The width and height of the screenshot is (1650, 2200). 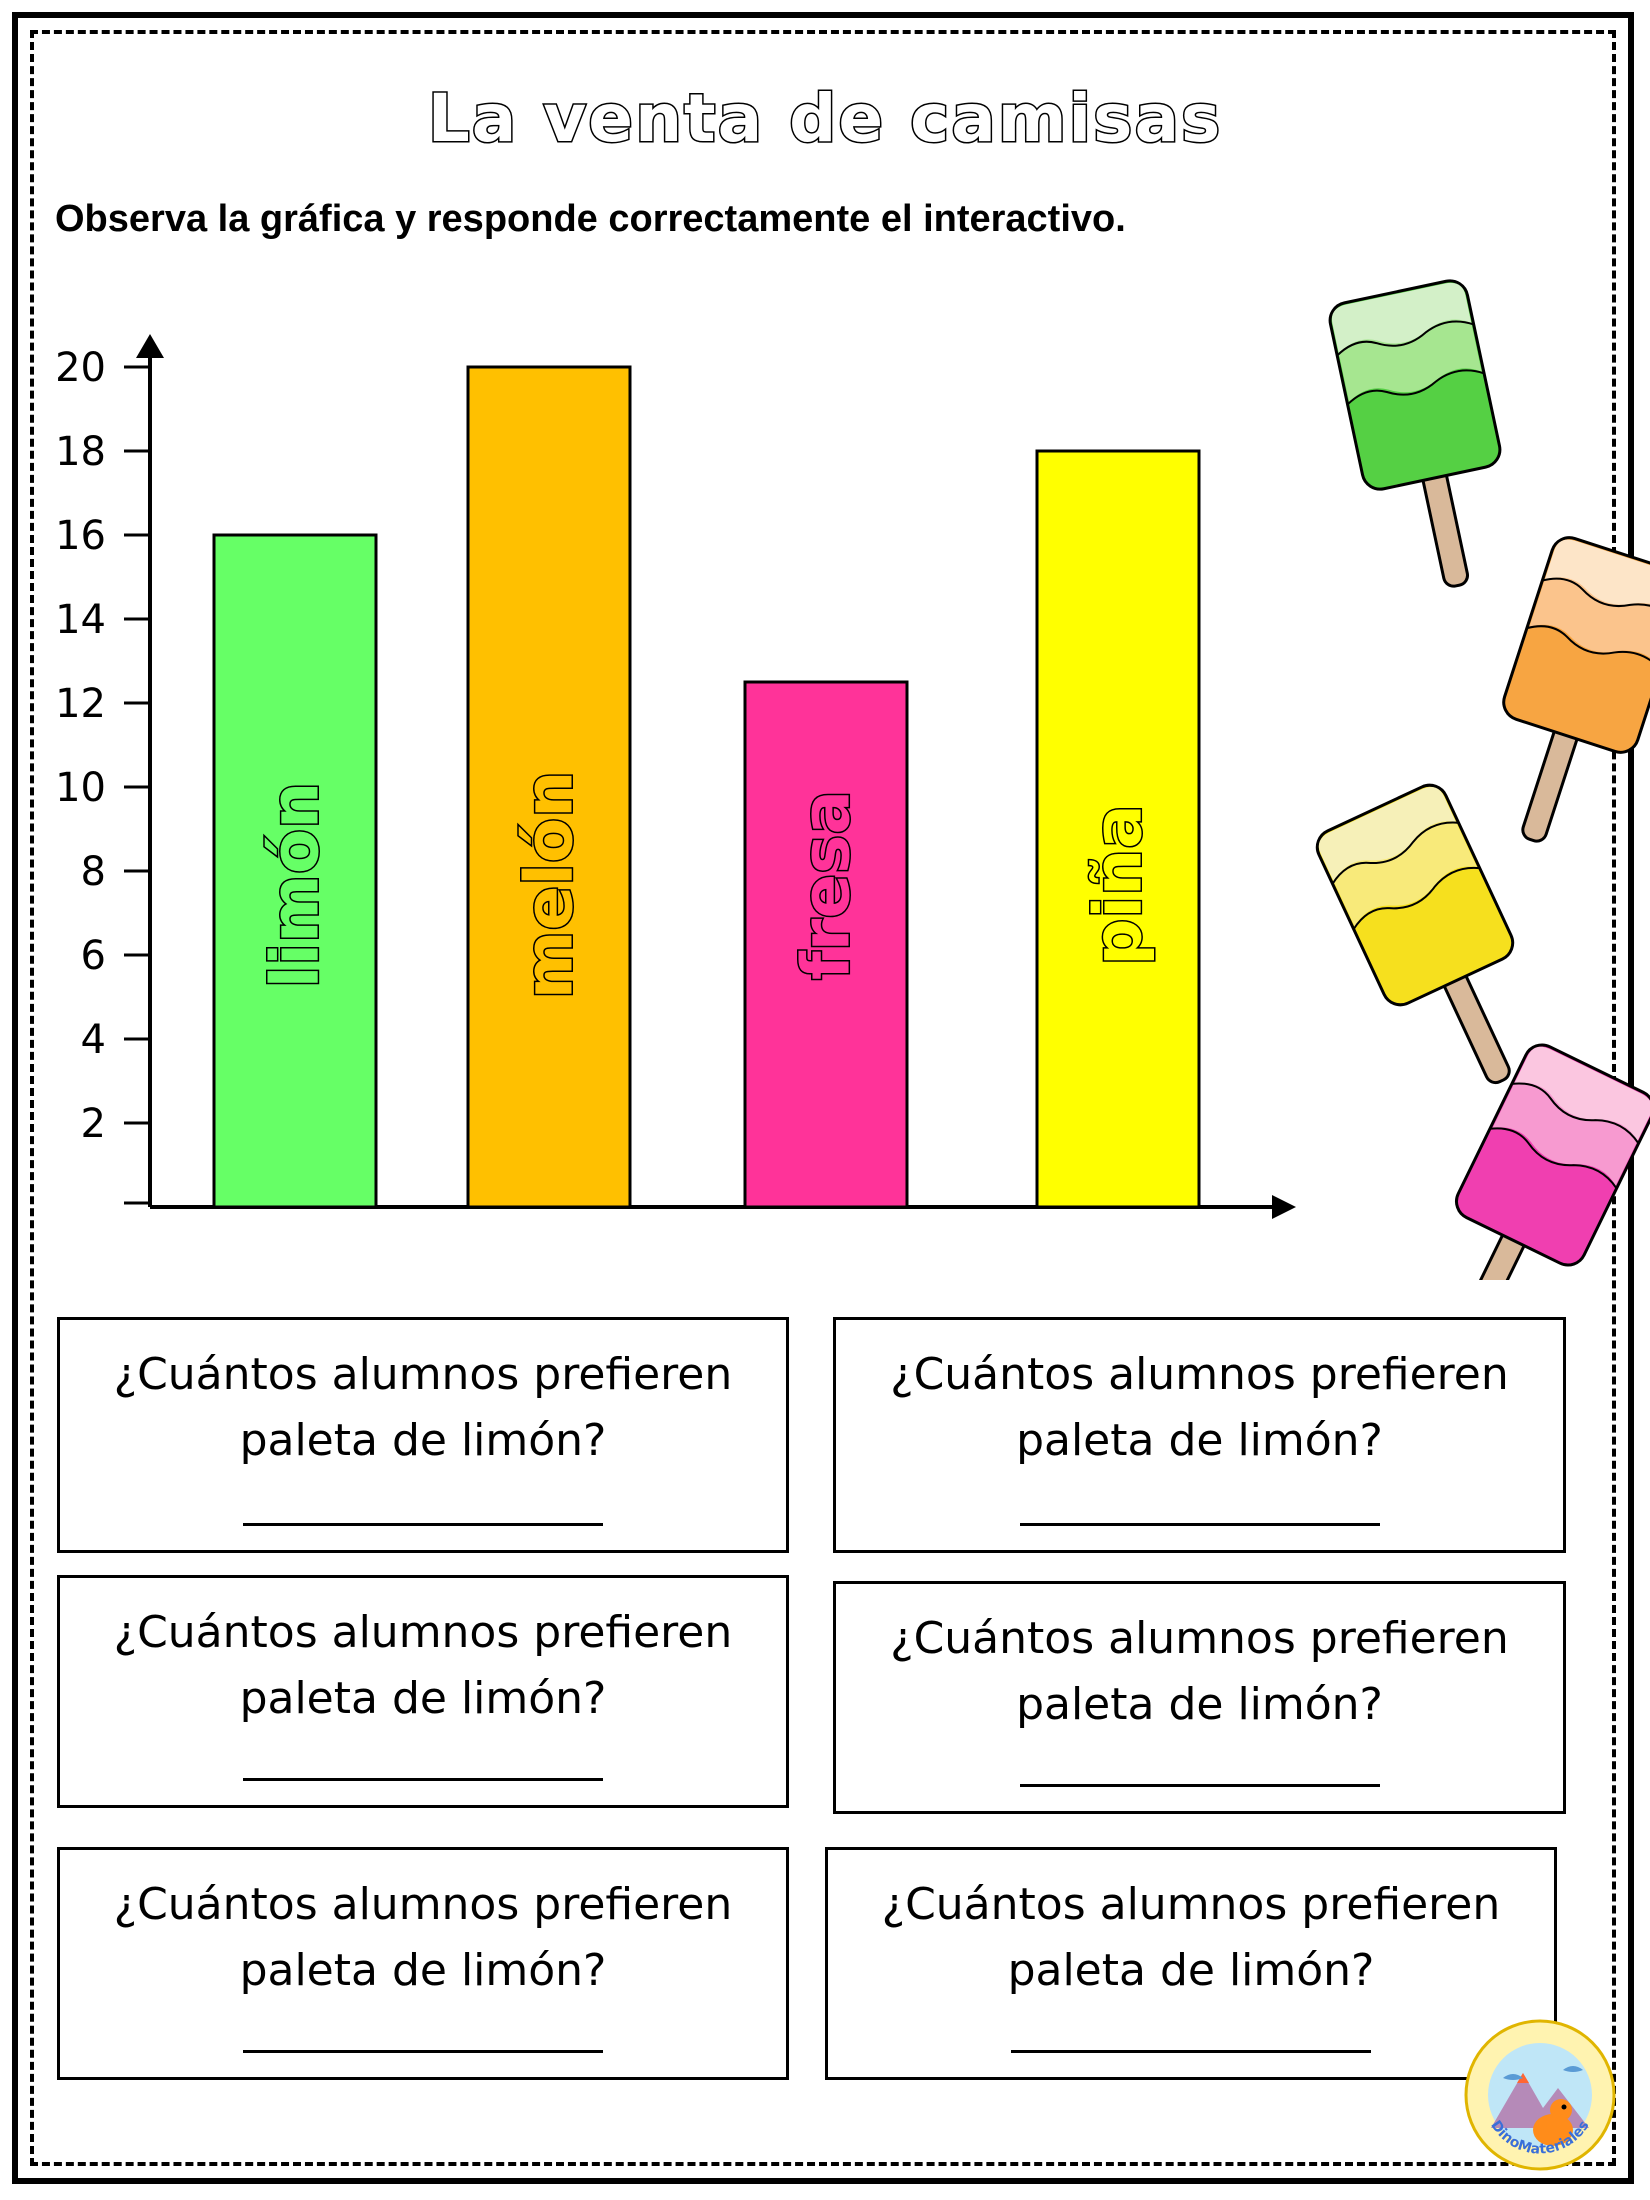 What do you see at coordinates (150, 346) in the screenshot?
I see `y-axis-arrow` at bounding box center [150, 346].